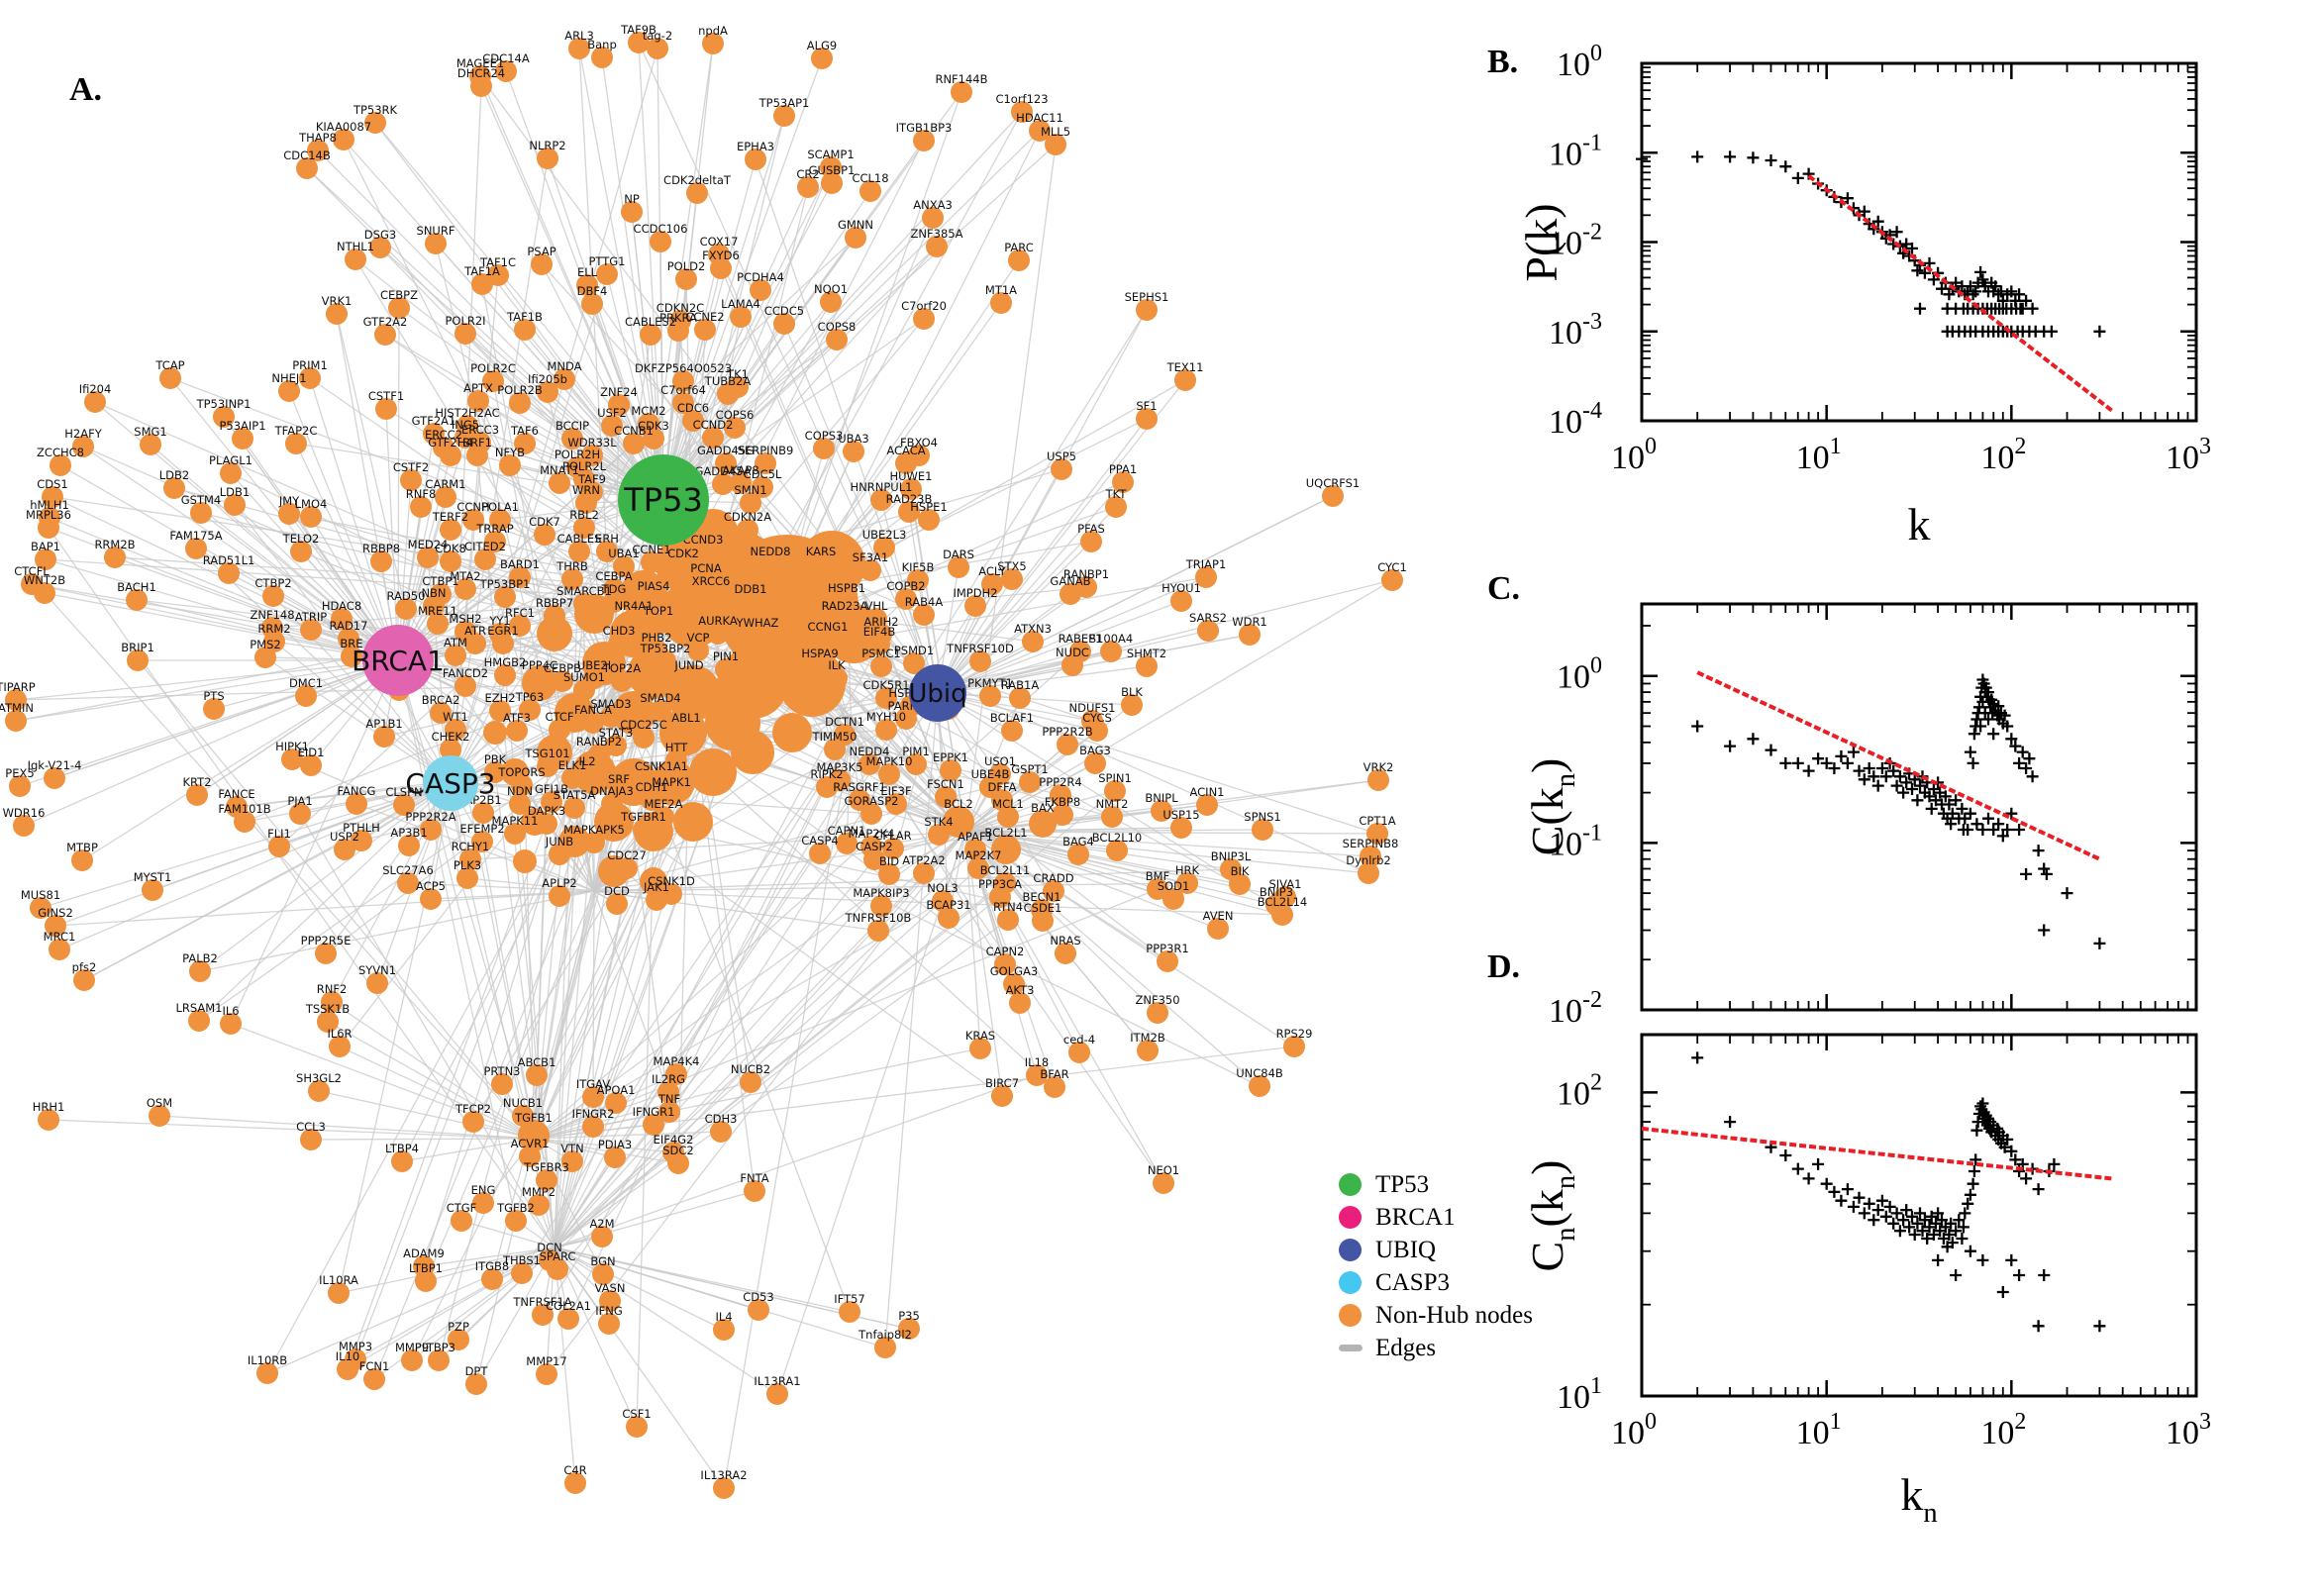  What do you see at coordinates (636, 1414) in the screenshot?
I see `network-node-label: CSF1` at bounding box center [636, 1414].